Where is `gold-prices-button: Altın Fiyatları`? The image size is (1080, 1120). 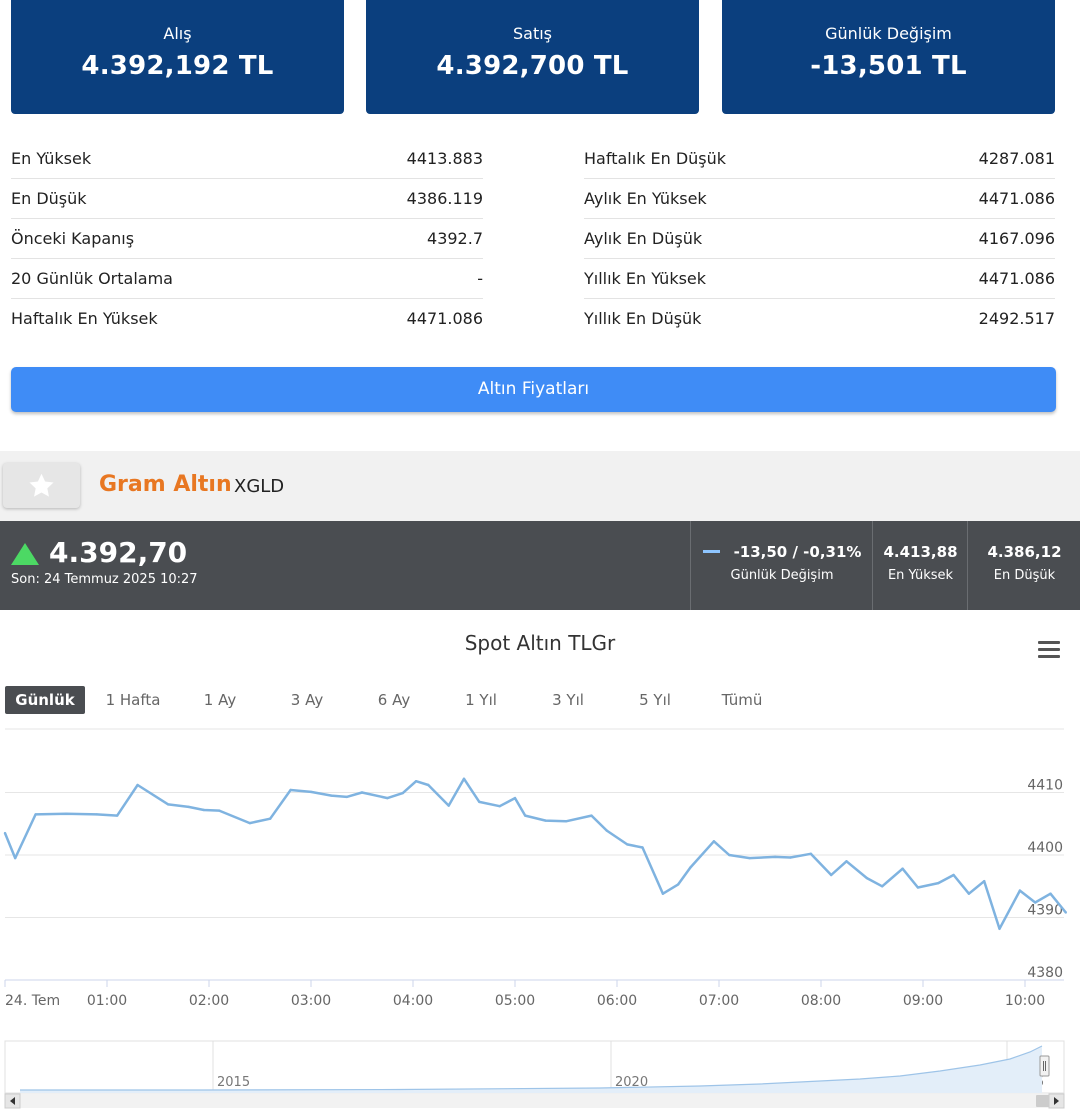 gold-prices-button: Altın Fiyatları is located at coordinates (533, 389).